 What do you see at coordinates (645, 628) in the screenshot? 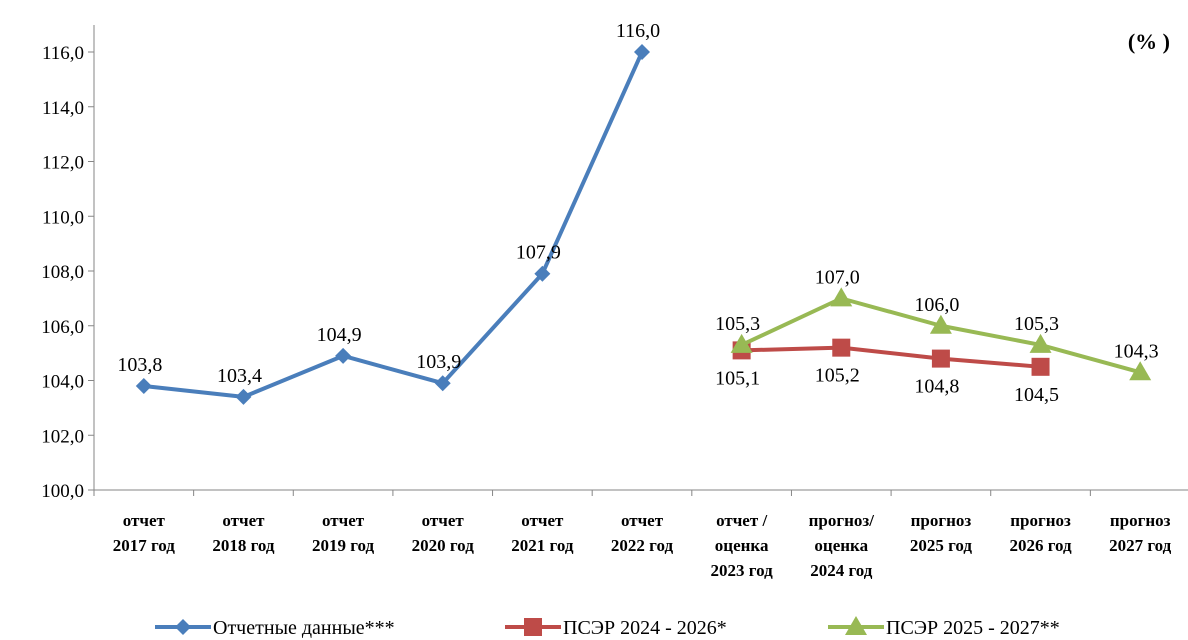
I see `legend-label: ПСЭР 2024 - 2026*` at bounding box center [645, 628].